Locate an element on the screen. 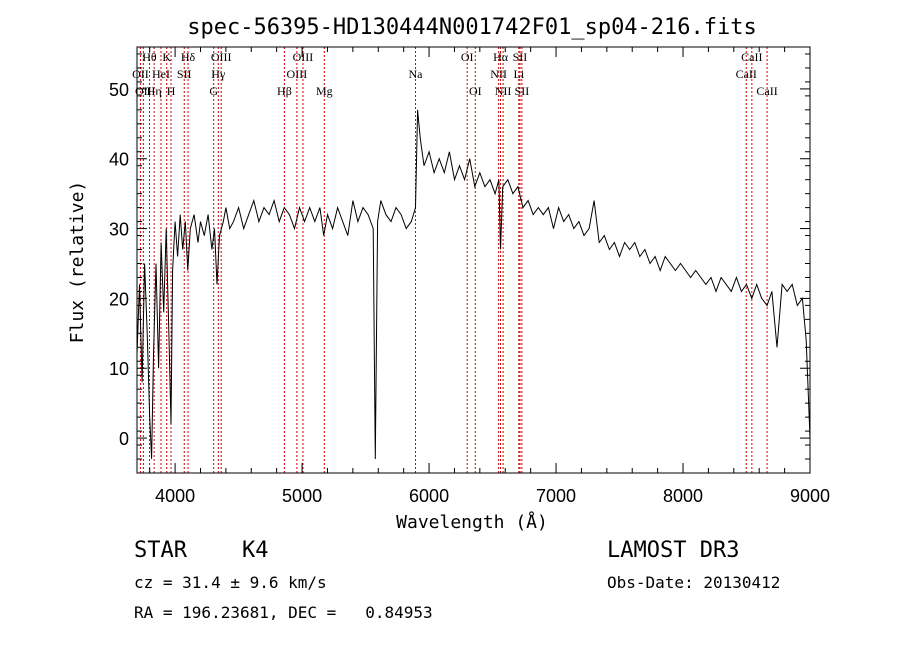 The image size is (900, 649). line-label-7: SII is located at coordinates (184, 74).